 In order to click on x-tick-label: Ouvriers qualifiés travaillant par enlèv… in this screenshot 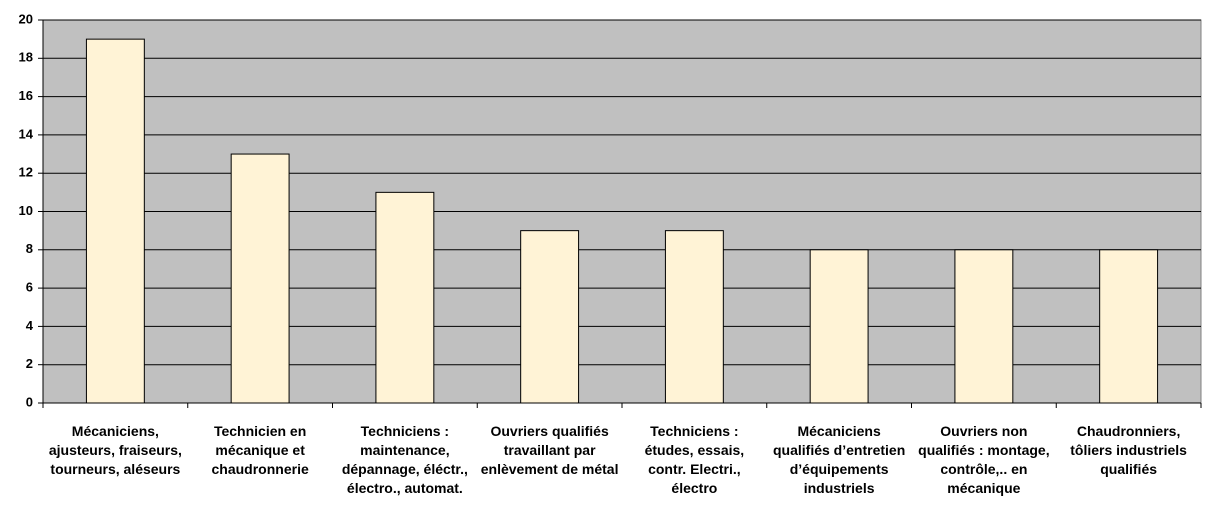, I will do `click(549, 450)`.